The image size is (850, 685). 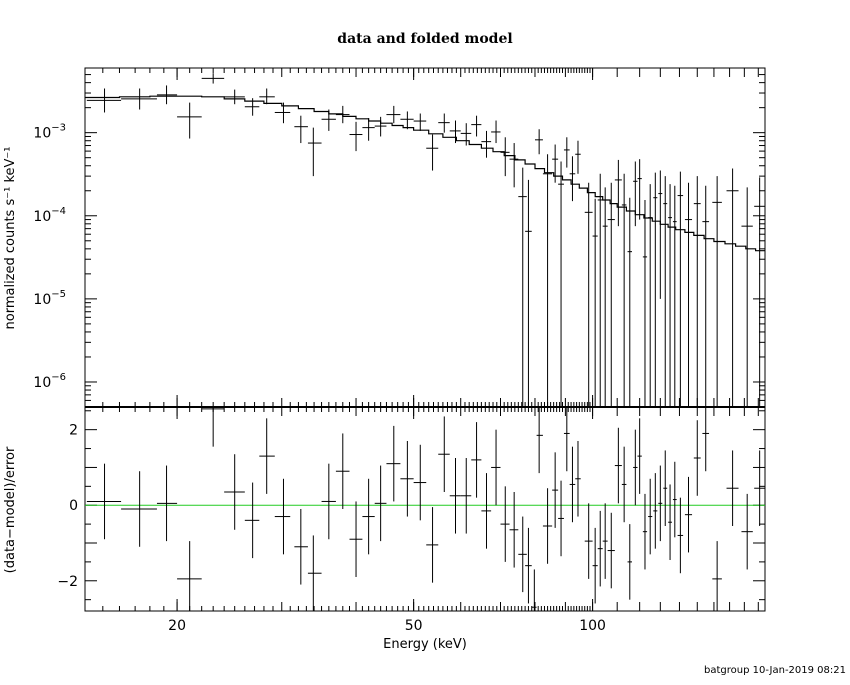 I want to click on x-tick-label: 20, so click(x=177, y=626).